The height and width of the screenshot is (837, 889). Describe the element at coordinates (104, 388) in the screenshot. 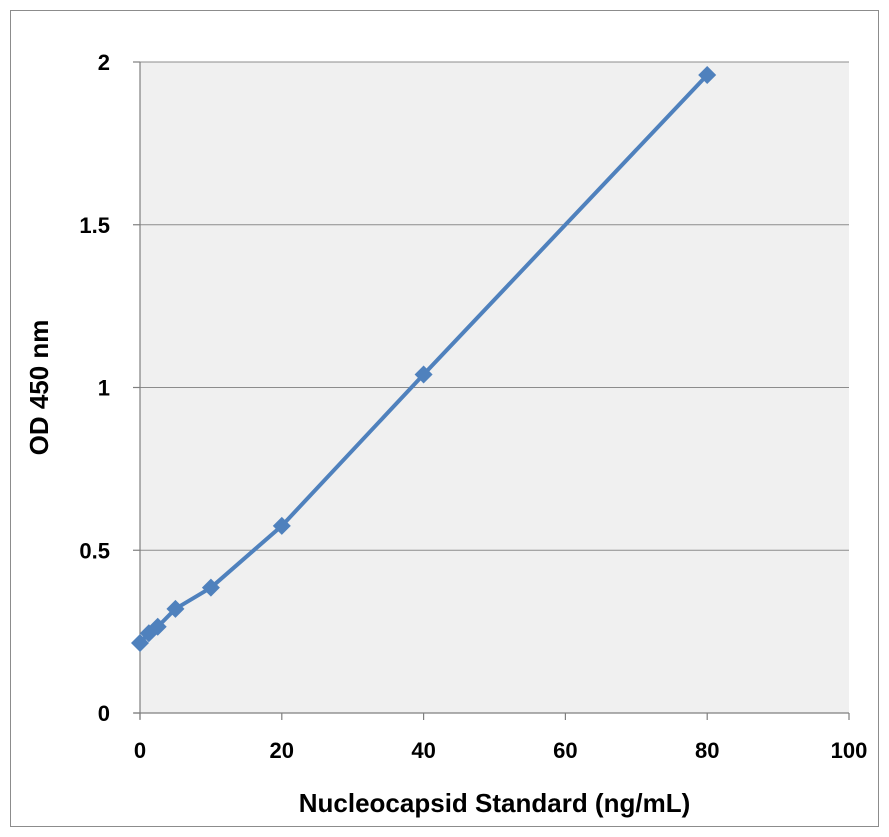

I see `y-tick-label: 1` at that location.